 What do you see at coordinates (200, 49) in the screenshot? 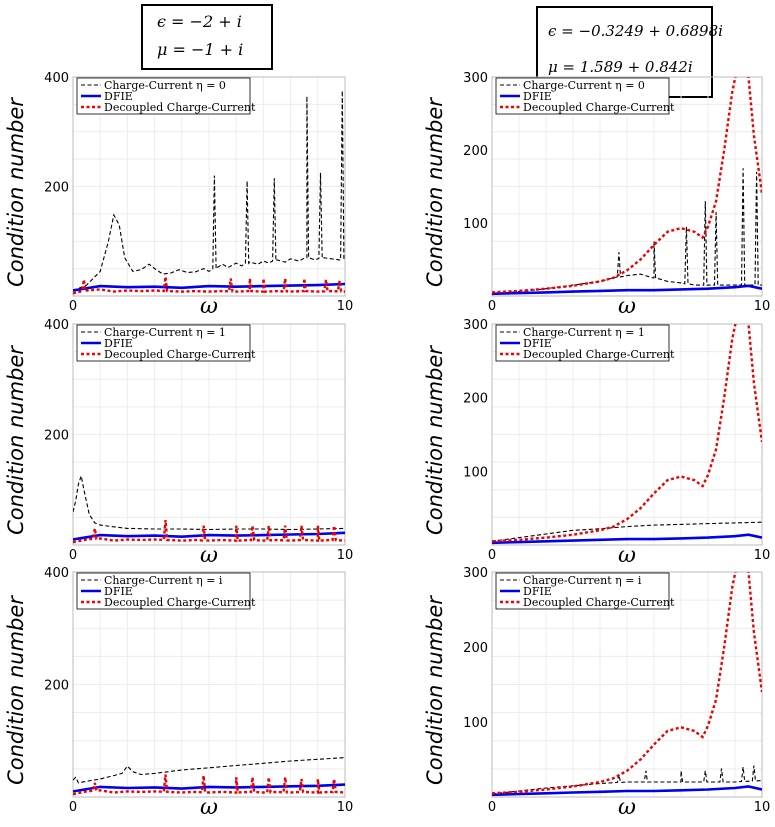
I see `mu-label-left: μ = −1 + i` at bounding box center [200, 49].